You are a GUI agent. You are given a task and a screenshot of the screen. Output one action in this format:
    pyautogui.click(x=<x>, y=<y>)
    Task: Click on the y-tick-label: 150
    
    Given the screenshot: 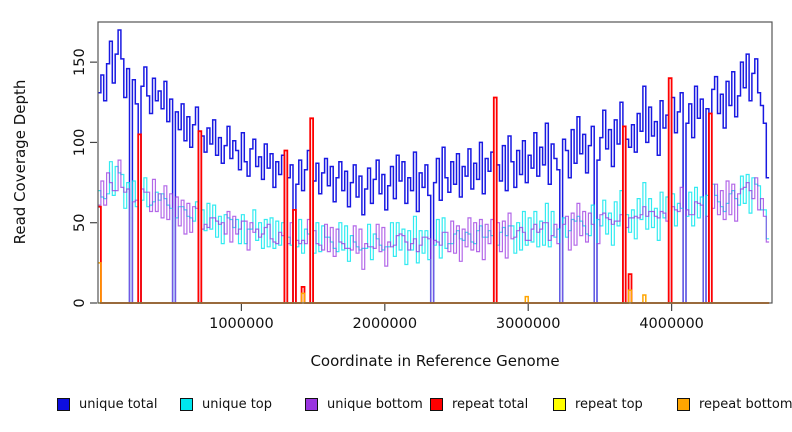 What is the action you would take?
    pyautogui.click(x=80, y=62)
    